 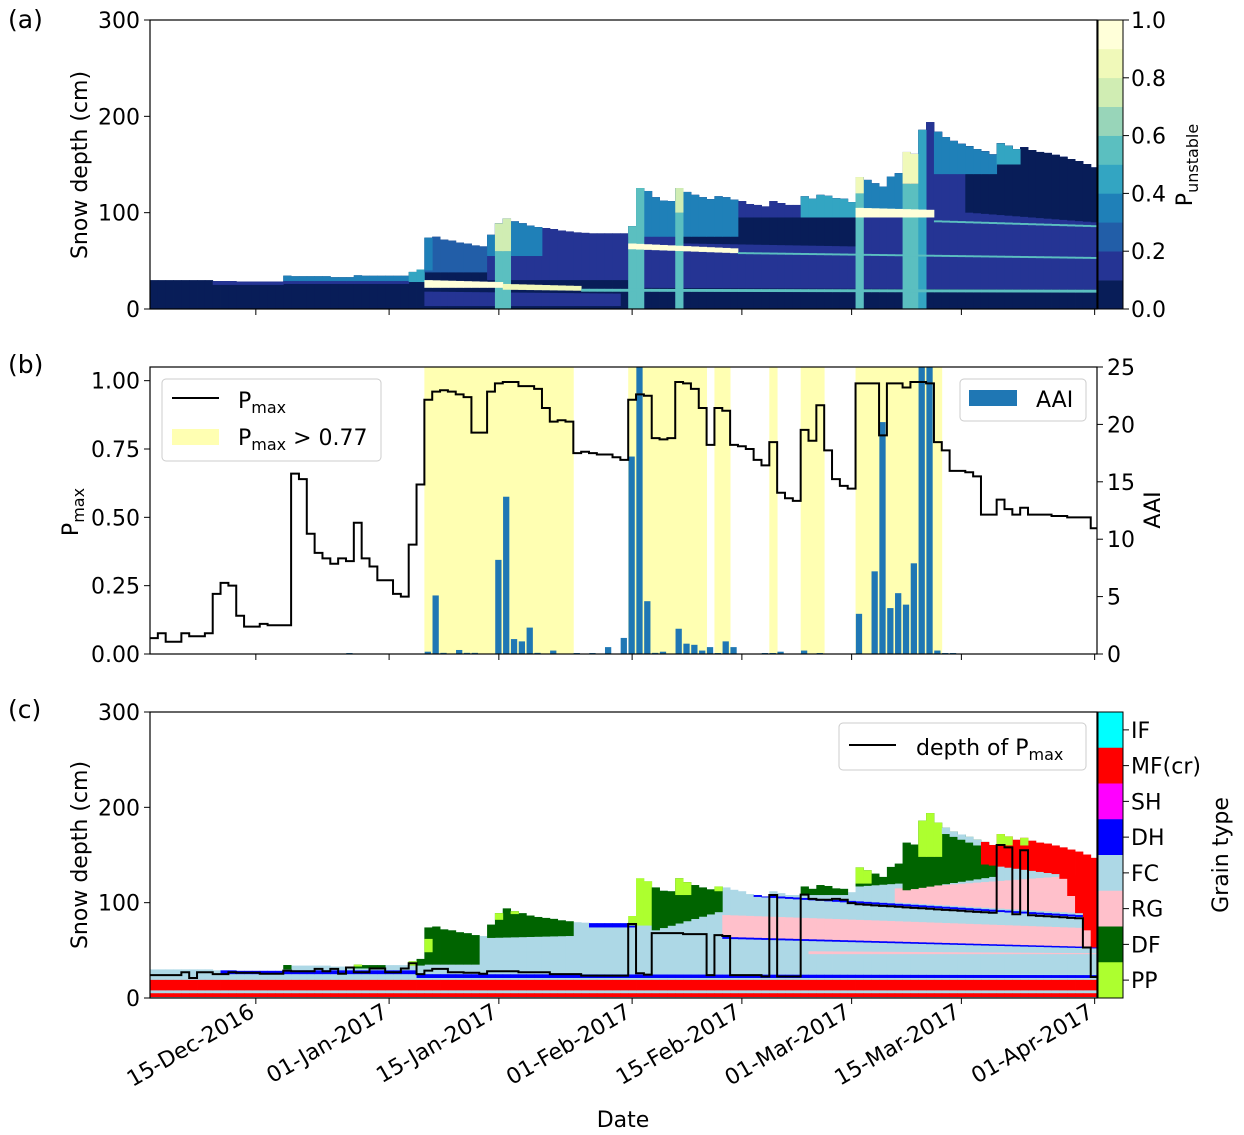 What do you see at coordinates (1110, 266) in the screenshot?
I see `colorbar-bin` at bounding box center [1110, 266].